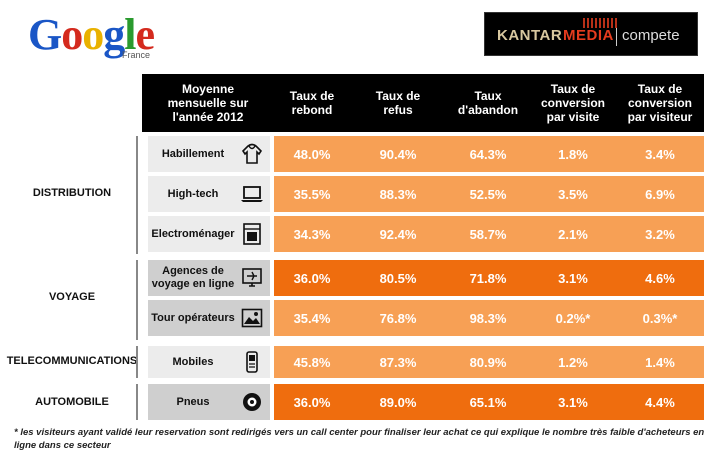 This screenshot has height=465, width=726. What do you see at coordinates (488, 234) in the screenshot?
I see `table-cell: 58.7%` at bounding box center [488, 234].